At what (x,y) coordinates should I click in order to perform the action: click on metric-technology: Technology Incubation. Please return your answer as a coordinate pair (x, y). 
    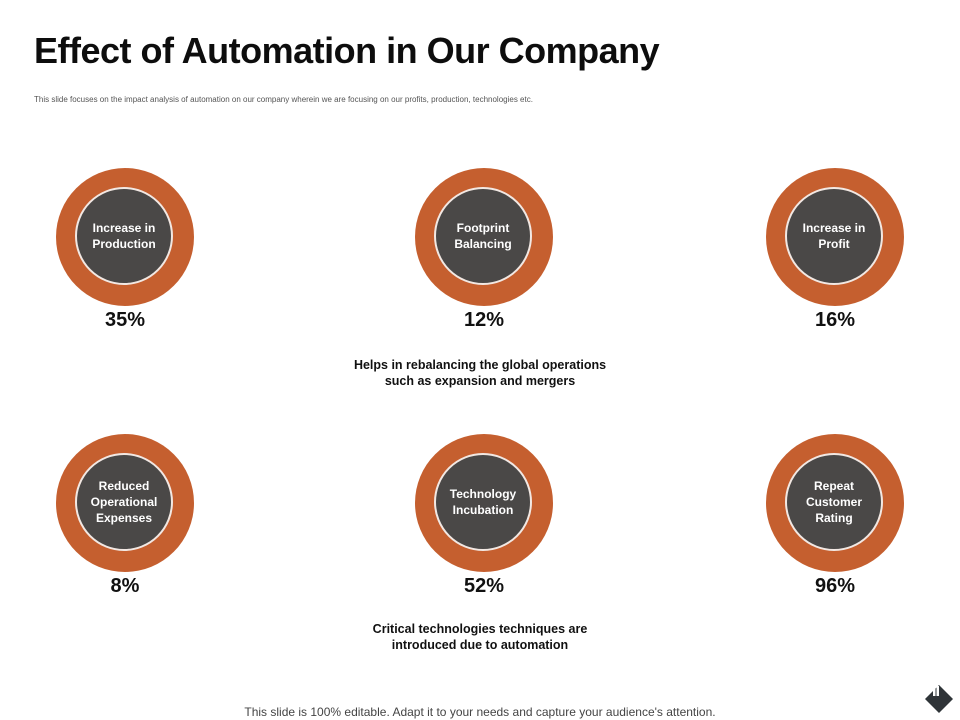
    Looking at the image, I should click on (484, 503).